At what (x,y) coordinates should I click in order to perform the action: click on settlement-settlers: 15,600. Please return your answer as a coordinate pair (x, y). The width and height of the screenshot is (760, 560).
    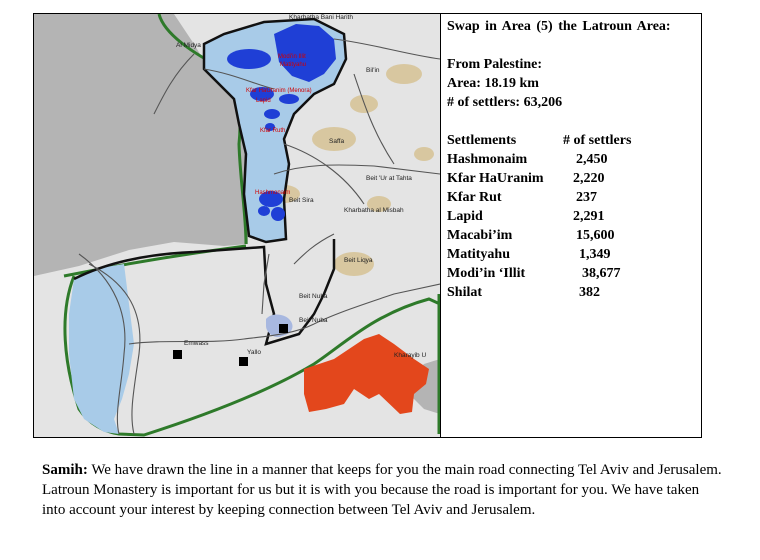
    Looking at the image, I should click on (595, 235).